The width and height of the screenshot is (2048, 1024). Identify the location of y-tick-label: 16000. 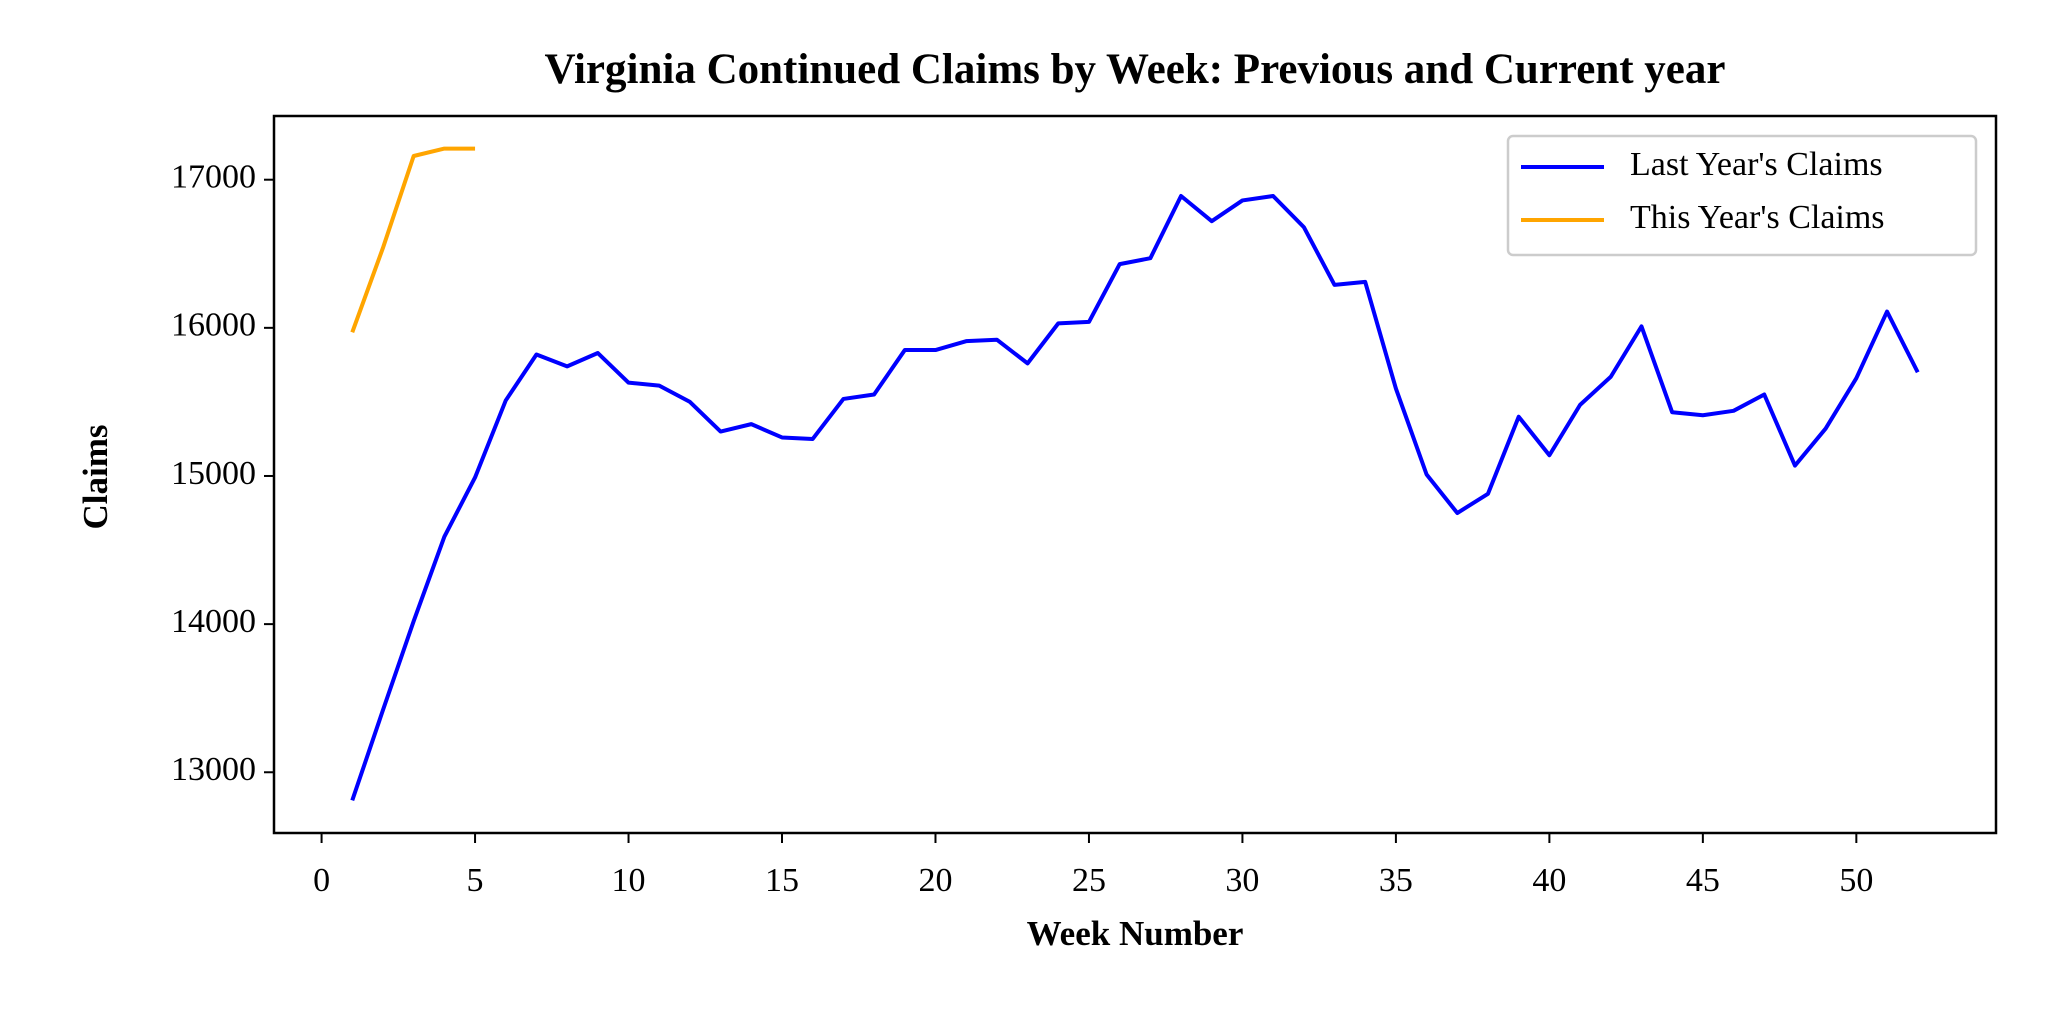
(213, 325).